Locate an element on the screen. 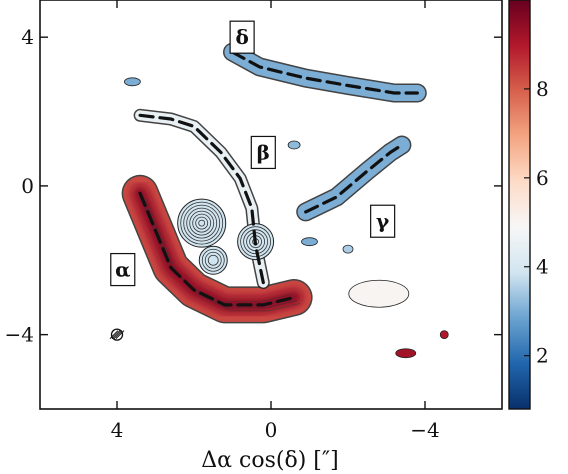 This screenshot has height=474, width=568. x-tick-label: −4 is located at coordinates (424, 430).